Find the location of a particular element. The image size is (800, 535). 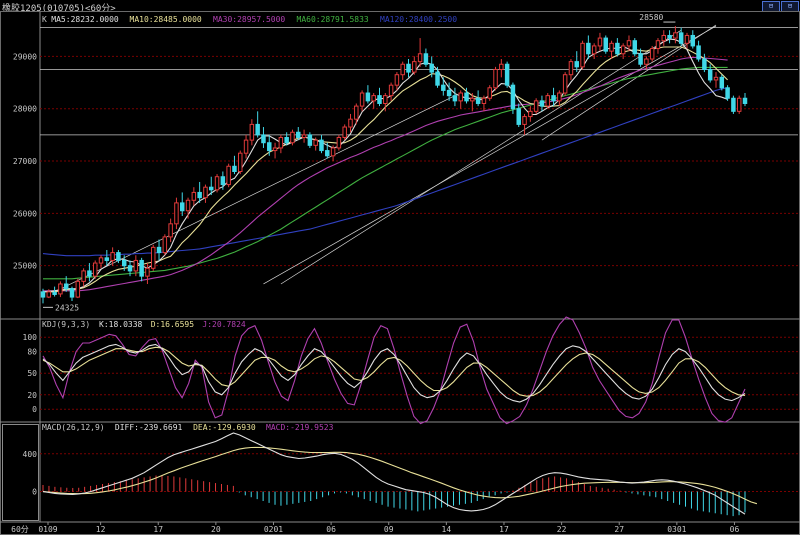

legend-entry: MA30:28957.5000 is located at coordinates (249, 19).